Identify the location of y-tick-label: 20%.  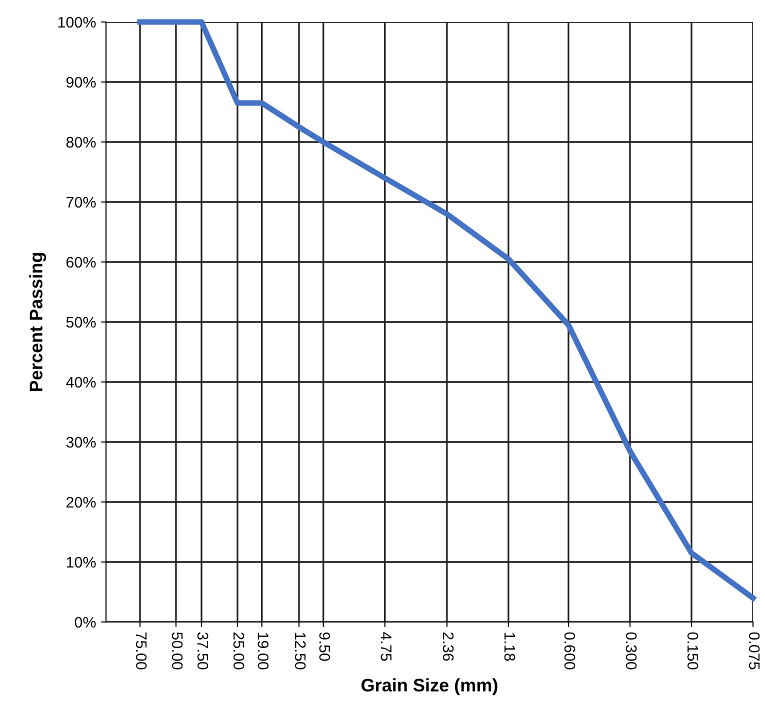
(81, 502).